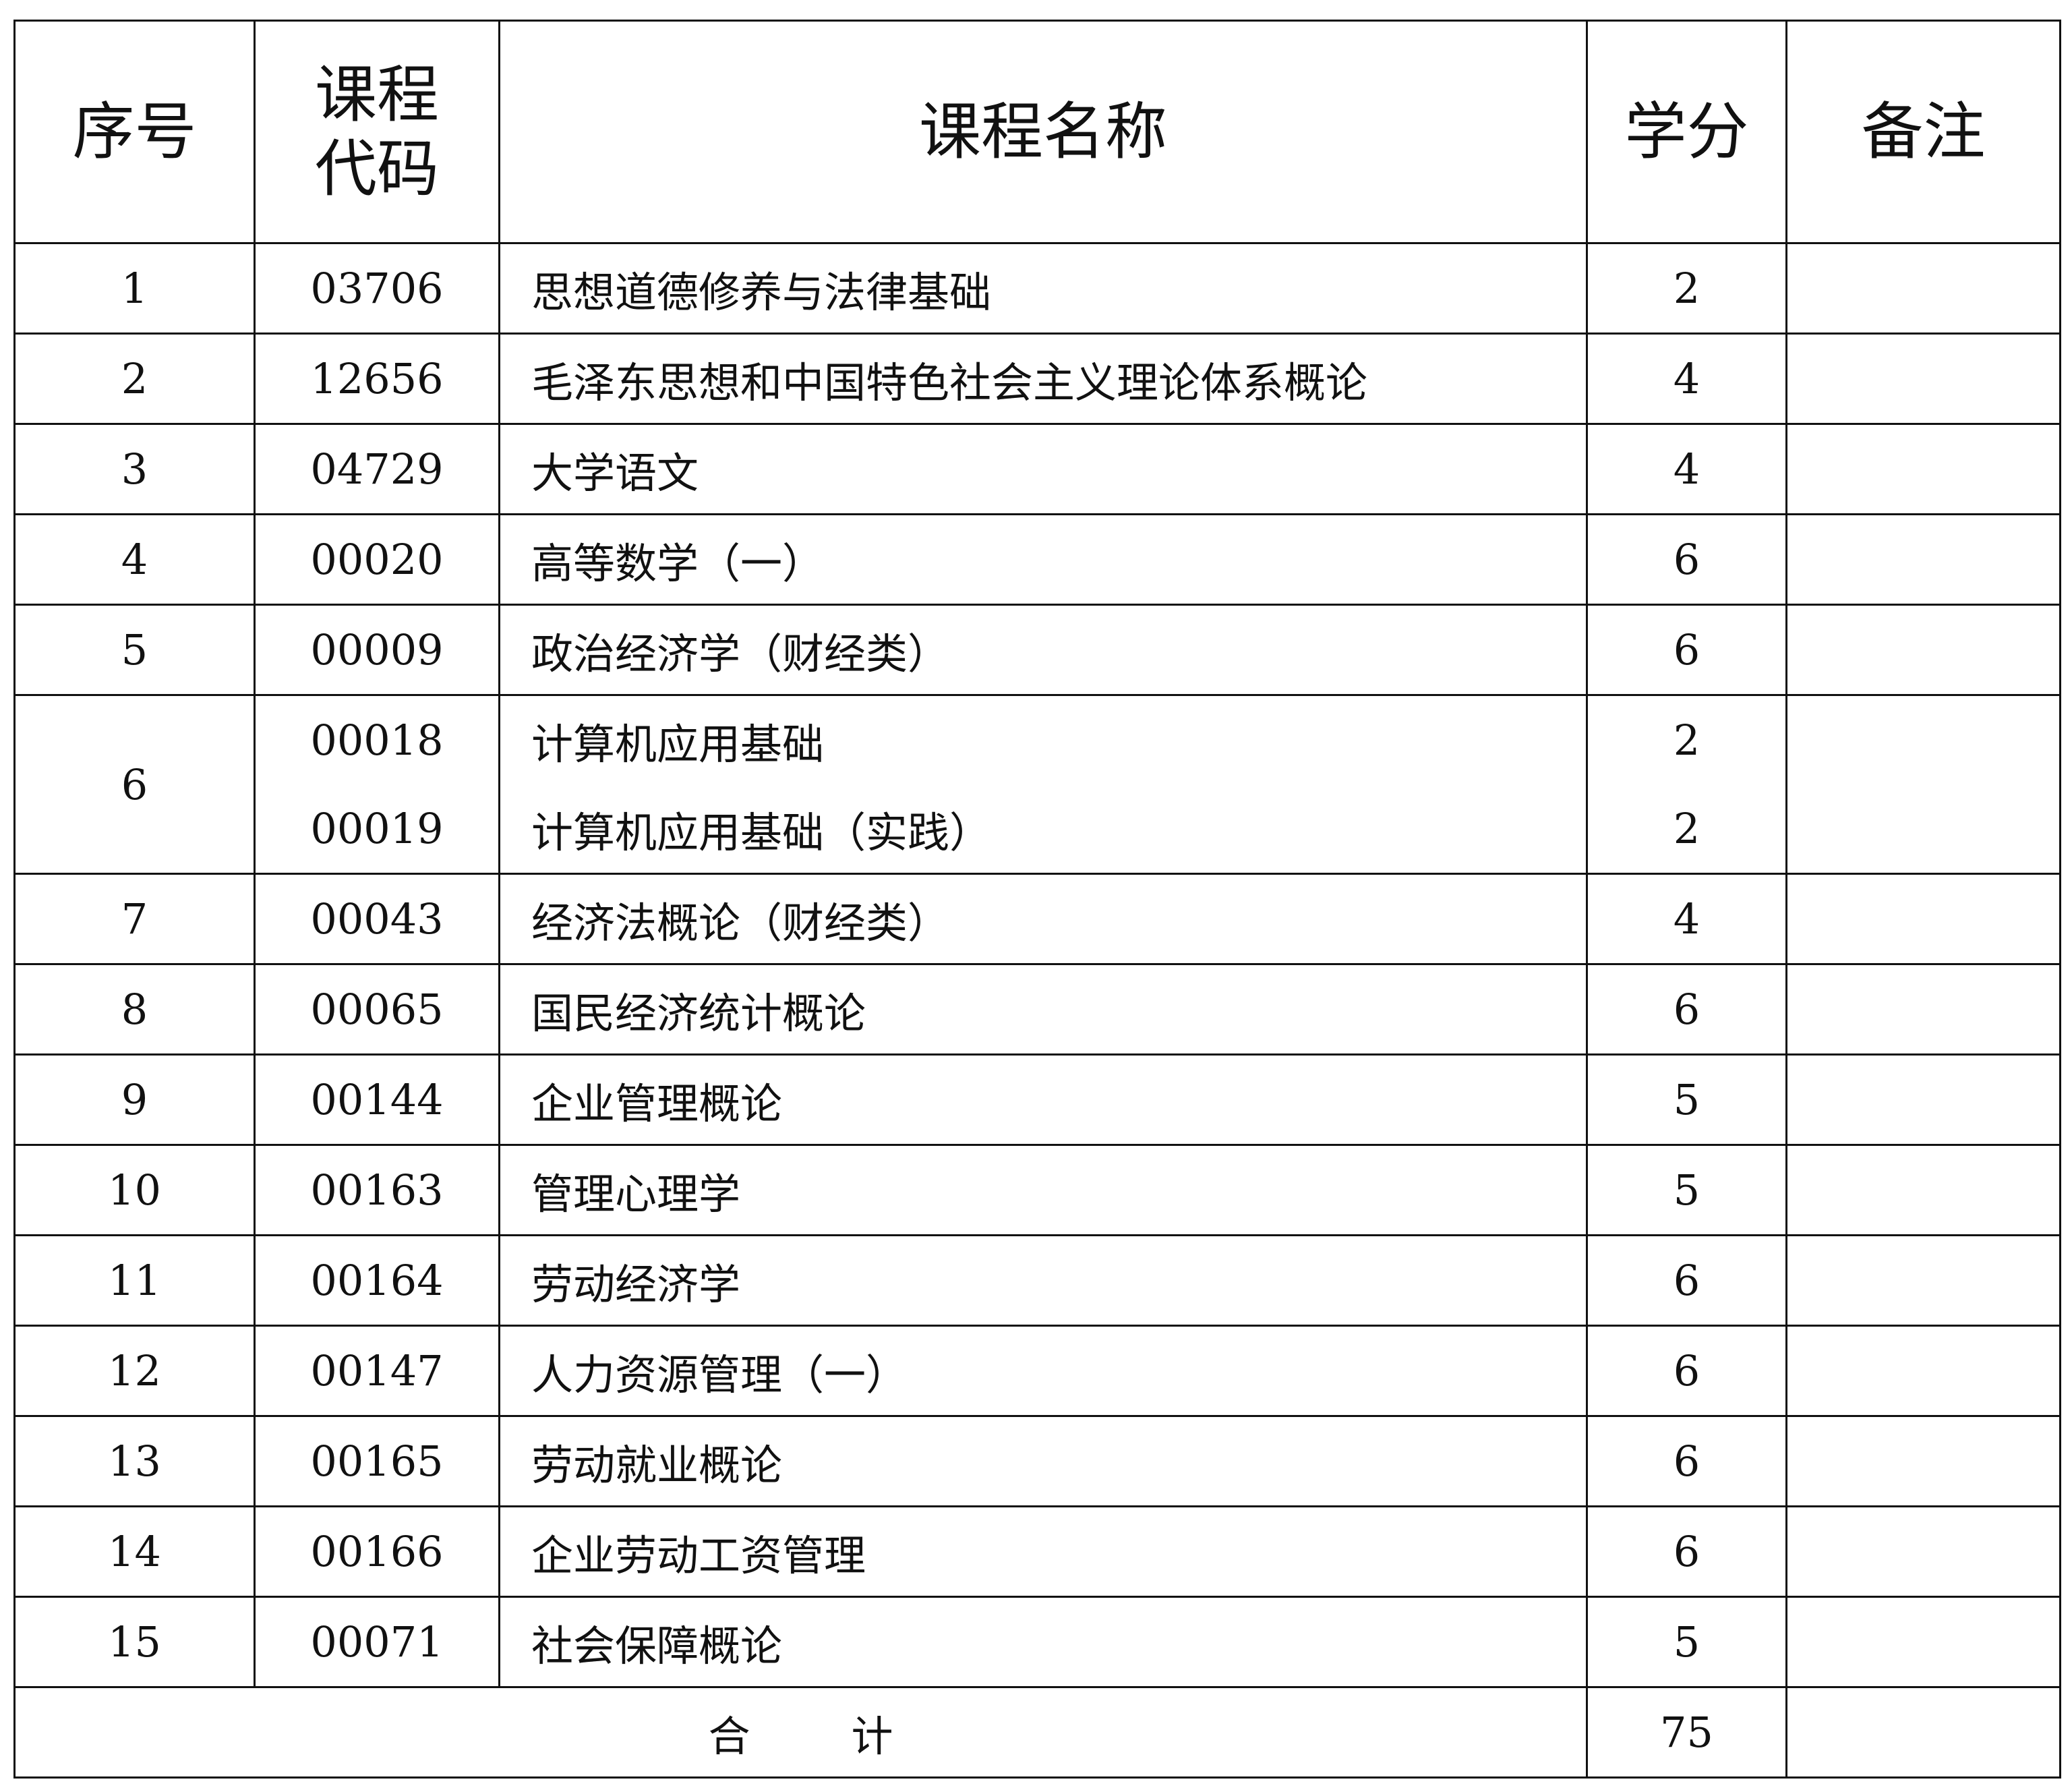 The width and height of the screenshot is (2072, 1792). Describe the element at coordinates (1043, 1099) in the screenshot. I see `cell-name: 企业管理概论` at that location.